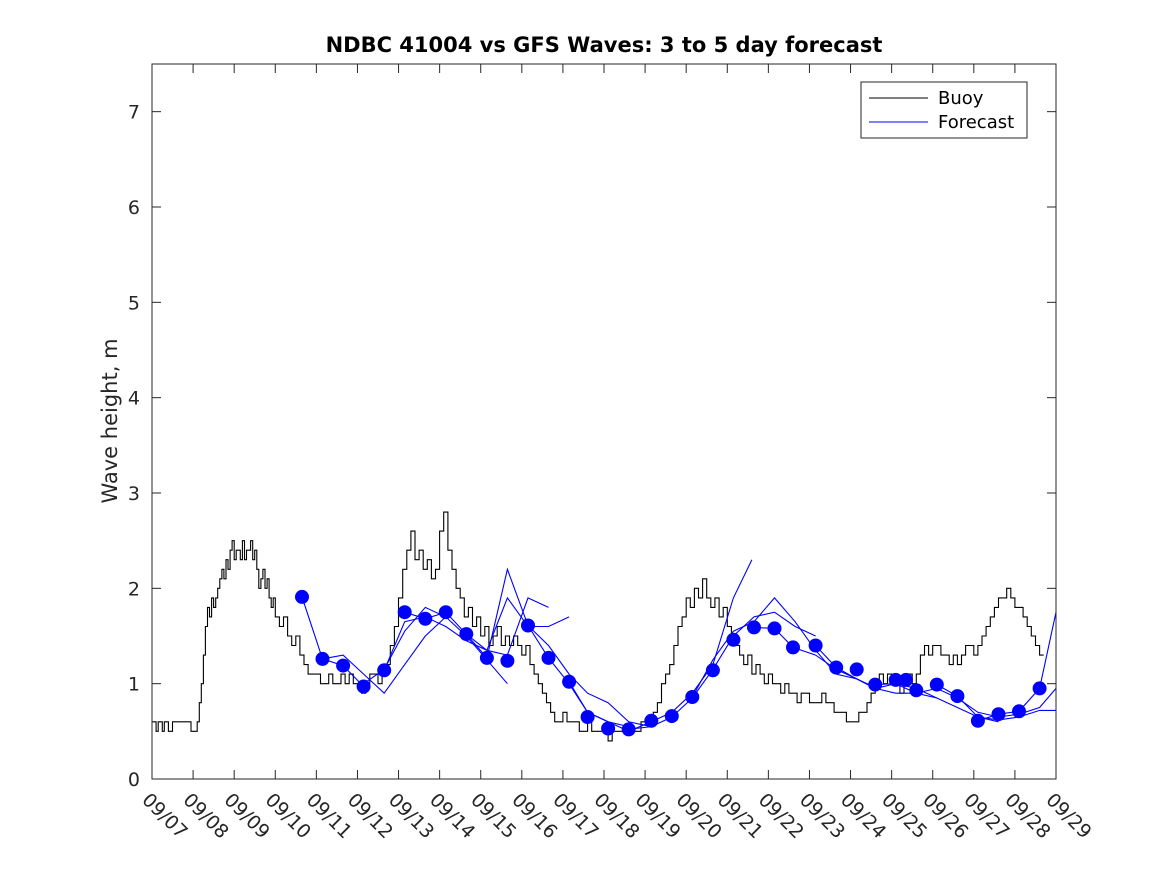 The image size is (1167, 875). Describe the element at coordinates (134, 589) in the screenshot. I see `y-tick-label: 2` at that location.